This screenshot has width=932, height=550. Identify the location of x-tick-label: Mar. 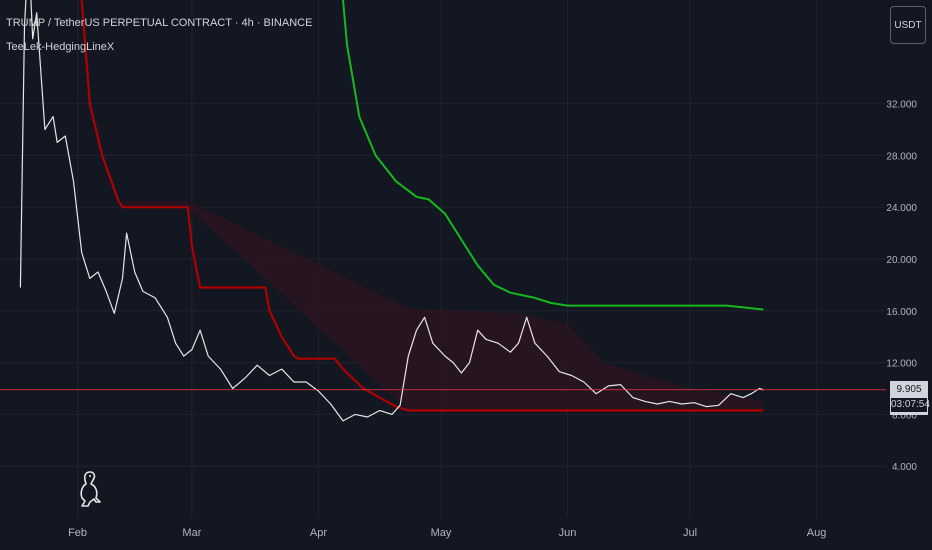
(191, 533).